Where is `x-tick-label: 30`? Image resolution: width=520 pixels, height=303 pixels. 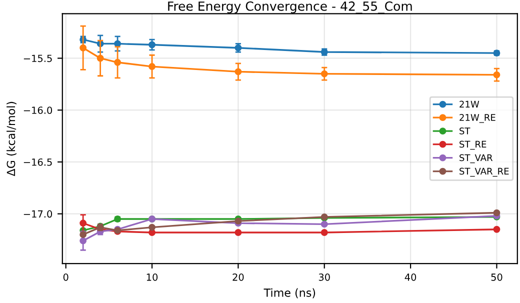
x-tick-label: 30 is located at coordinates (324, 277).